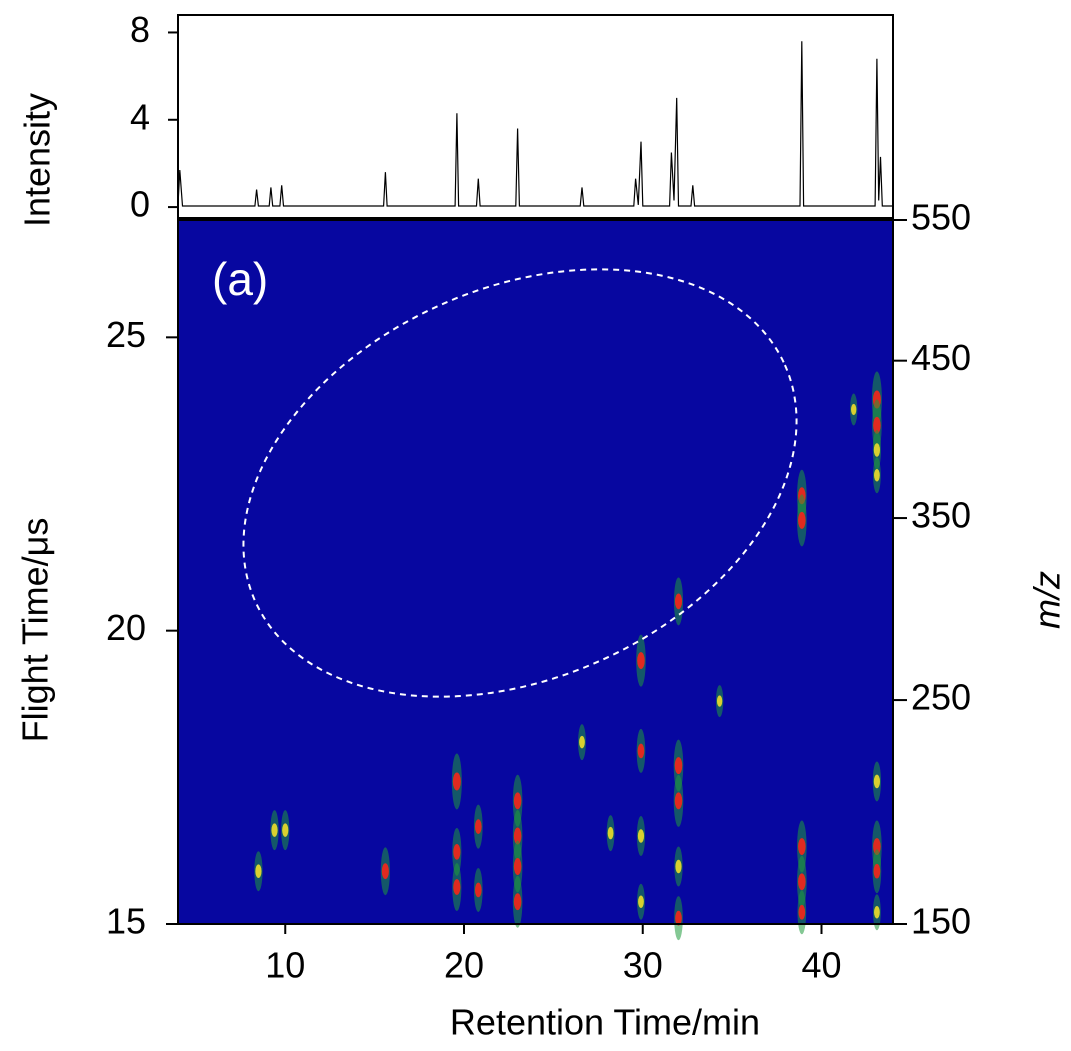 Image resolution: width=1071 pixels, height=1051 pixels. Describe the element at coordinates (941, 217) in the screenshot. I see `y2-tick-label: 550` at that location.